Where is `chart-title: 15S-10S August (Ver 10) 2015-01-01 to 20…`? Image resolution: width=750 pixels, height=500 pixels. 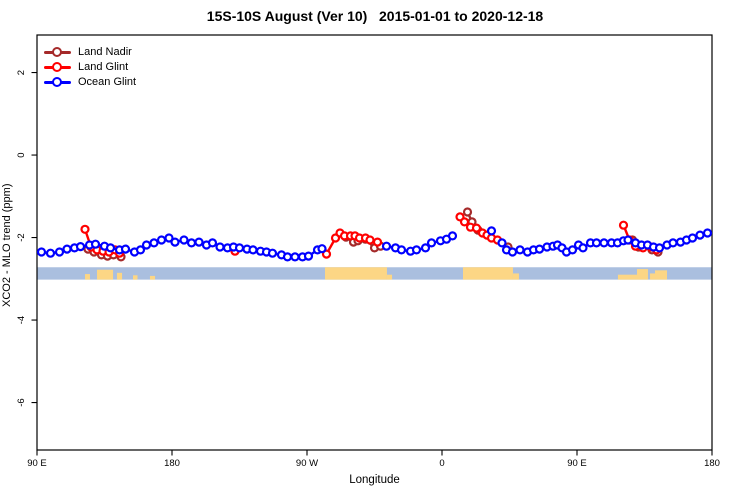 chart-title: 15S-10S August (Ver 10) 2015-01-01 to 20… is located at coordinates (375, 16).